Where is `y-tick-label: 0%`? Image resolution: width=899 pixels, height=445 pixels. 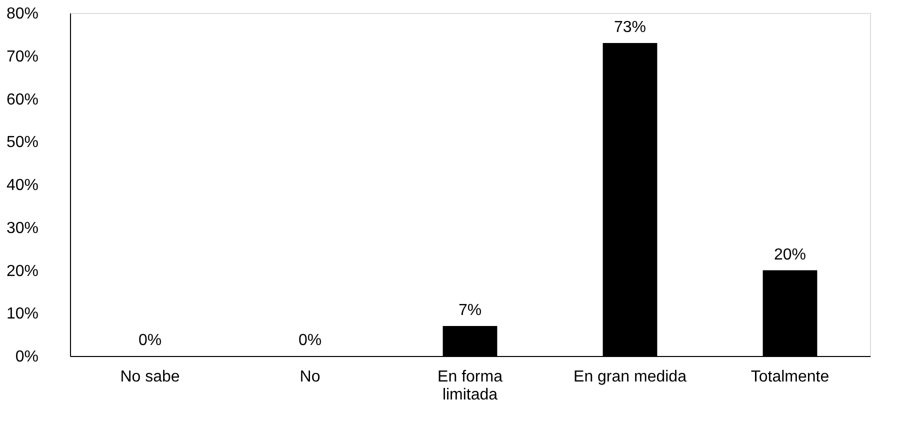
y-tick-label: 0% is located at coordinates (26, 357).